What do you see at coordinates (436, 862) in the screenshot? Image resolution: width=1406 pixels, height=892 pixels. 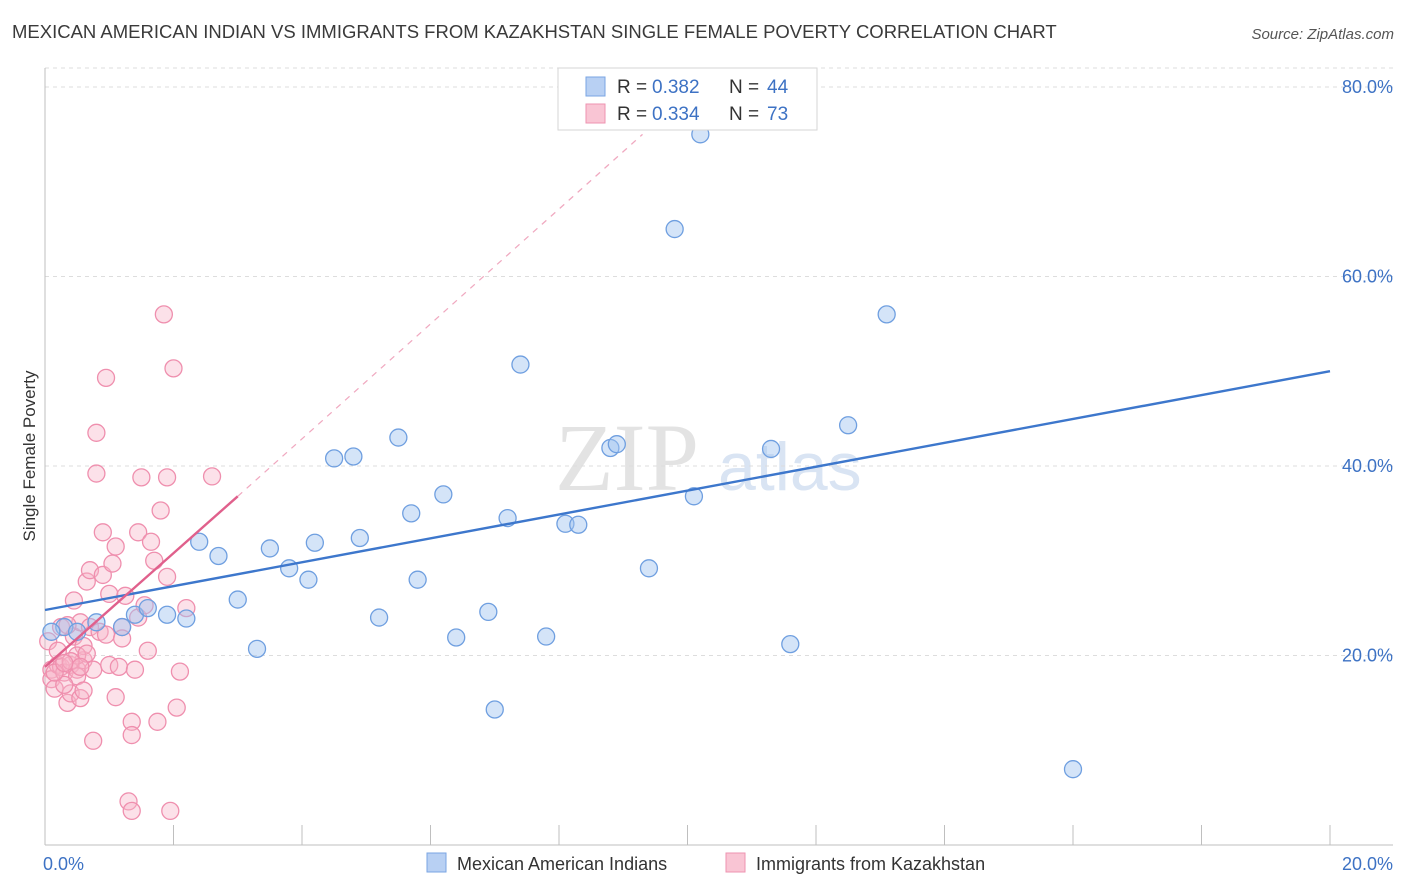 I see `bottom-legend-swatch-blue` at bounding box center [436, 862].